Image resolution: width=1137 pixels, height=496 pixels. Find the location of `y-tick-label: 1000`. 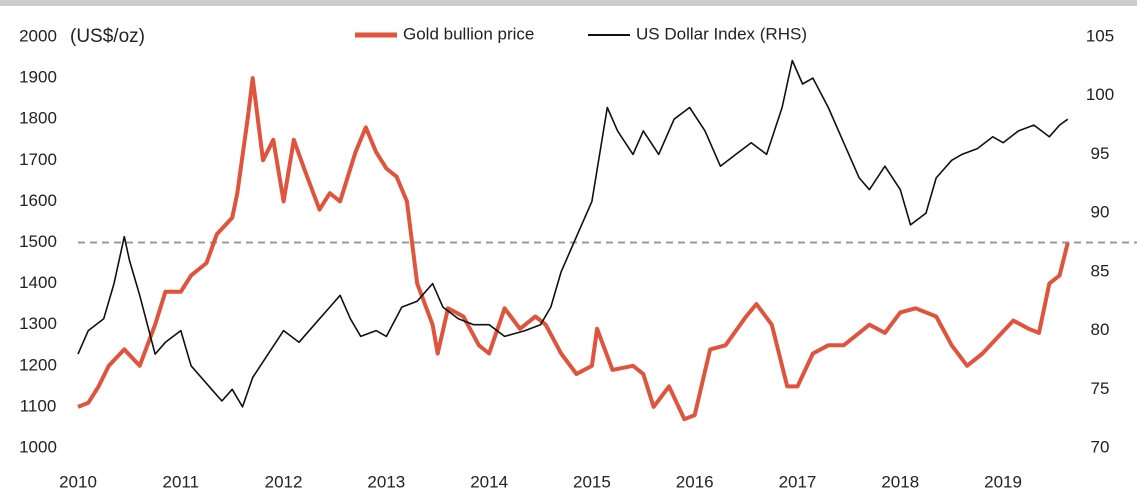

y-tick-label: 1000 is located at coordinates (38, 446).